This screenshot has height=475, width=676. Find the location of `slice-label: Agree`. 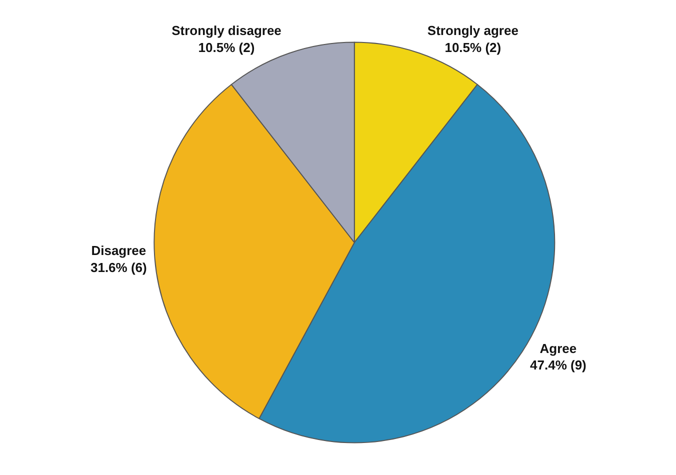

slice-label: Agree is located at coordinates (558, 348).